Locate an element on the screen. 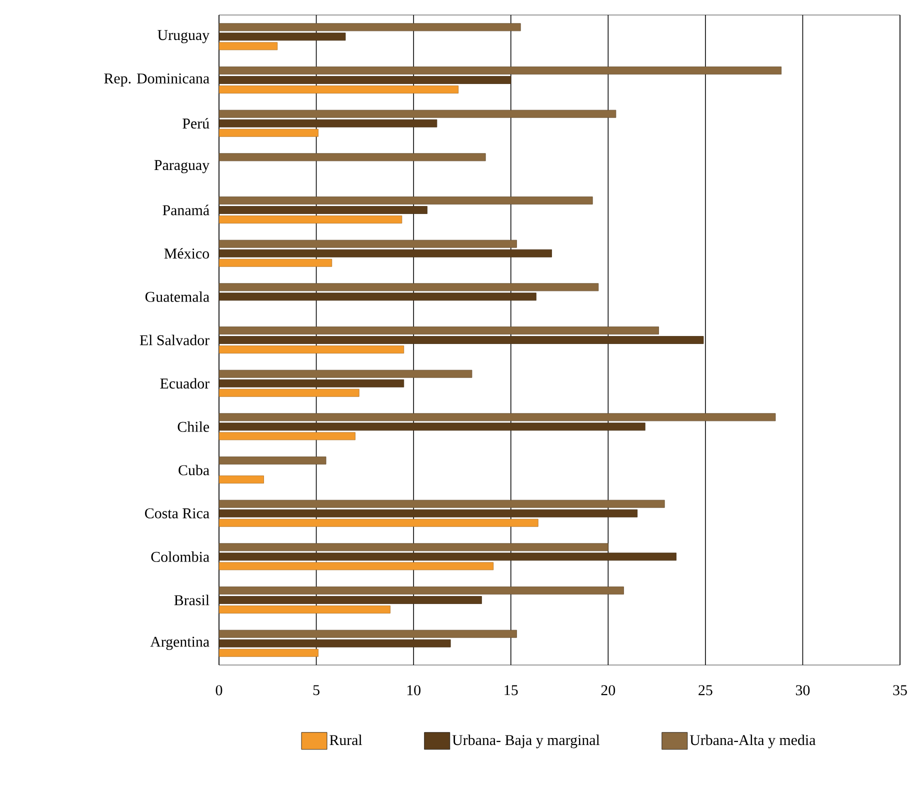  y-tick-label: Costa Rica is located at coordinates (177, 513).